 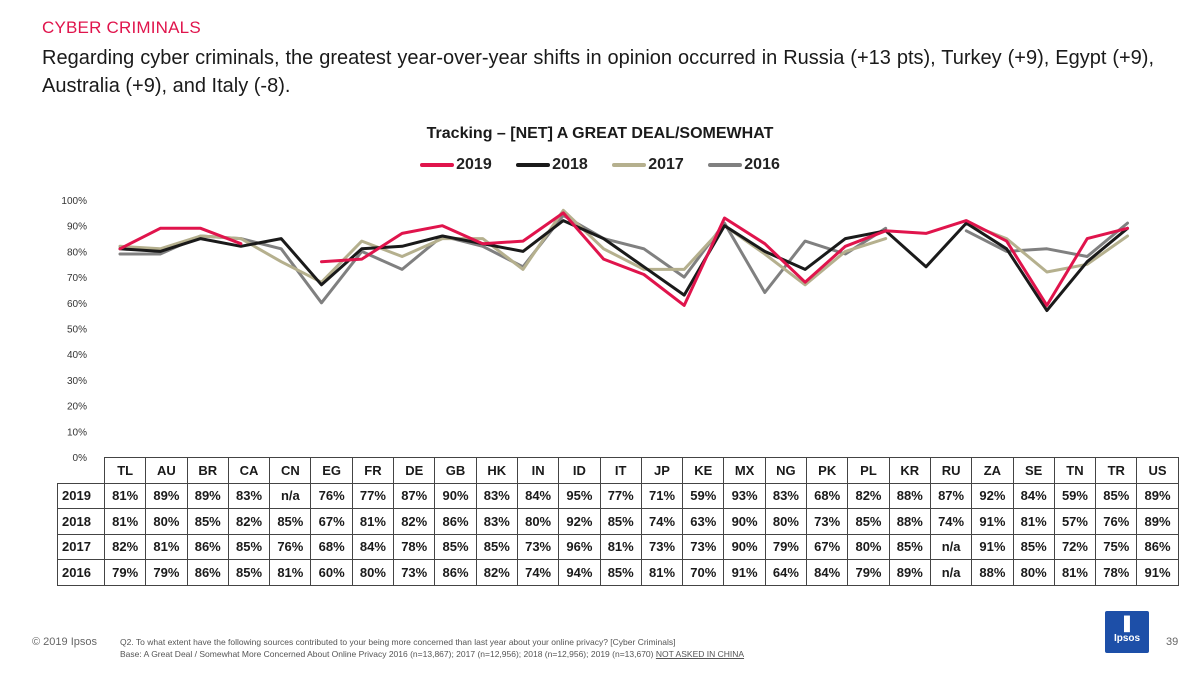 What do you see at coordinates (703, 470) in the screenshot?
I see `column-header-ke: KE` at bounding box center [703, 470].